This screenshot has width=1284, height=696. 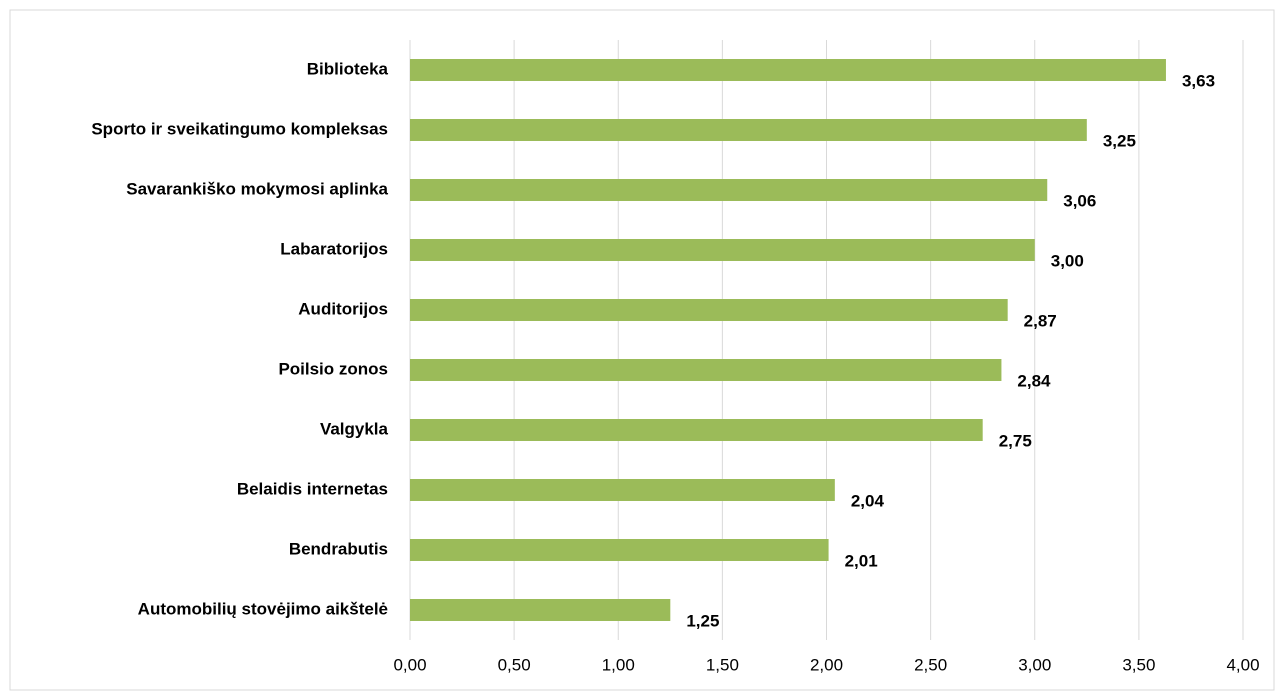 What do you see at coordinates (263, 608) in the screenshot?
I see `y-tick-label: Automobilių stovėjimo aikštelė` at bounding box center [263, 608].